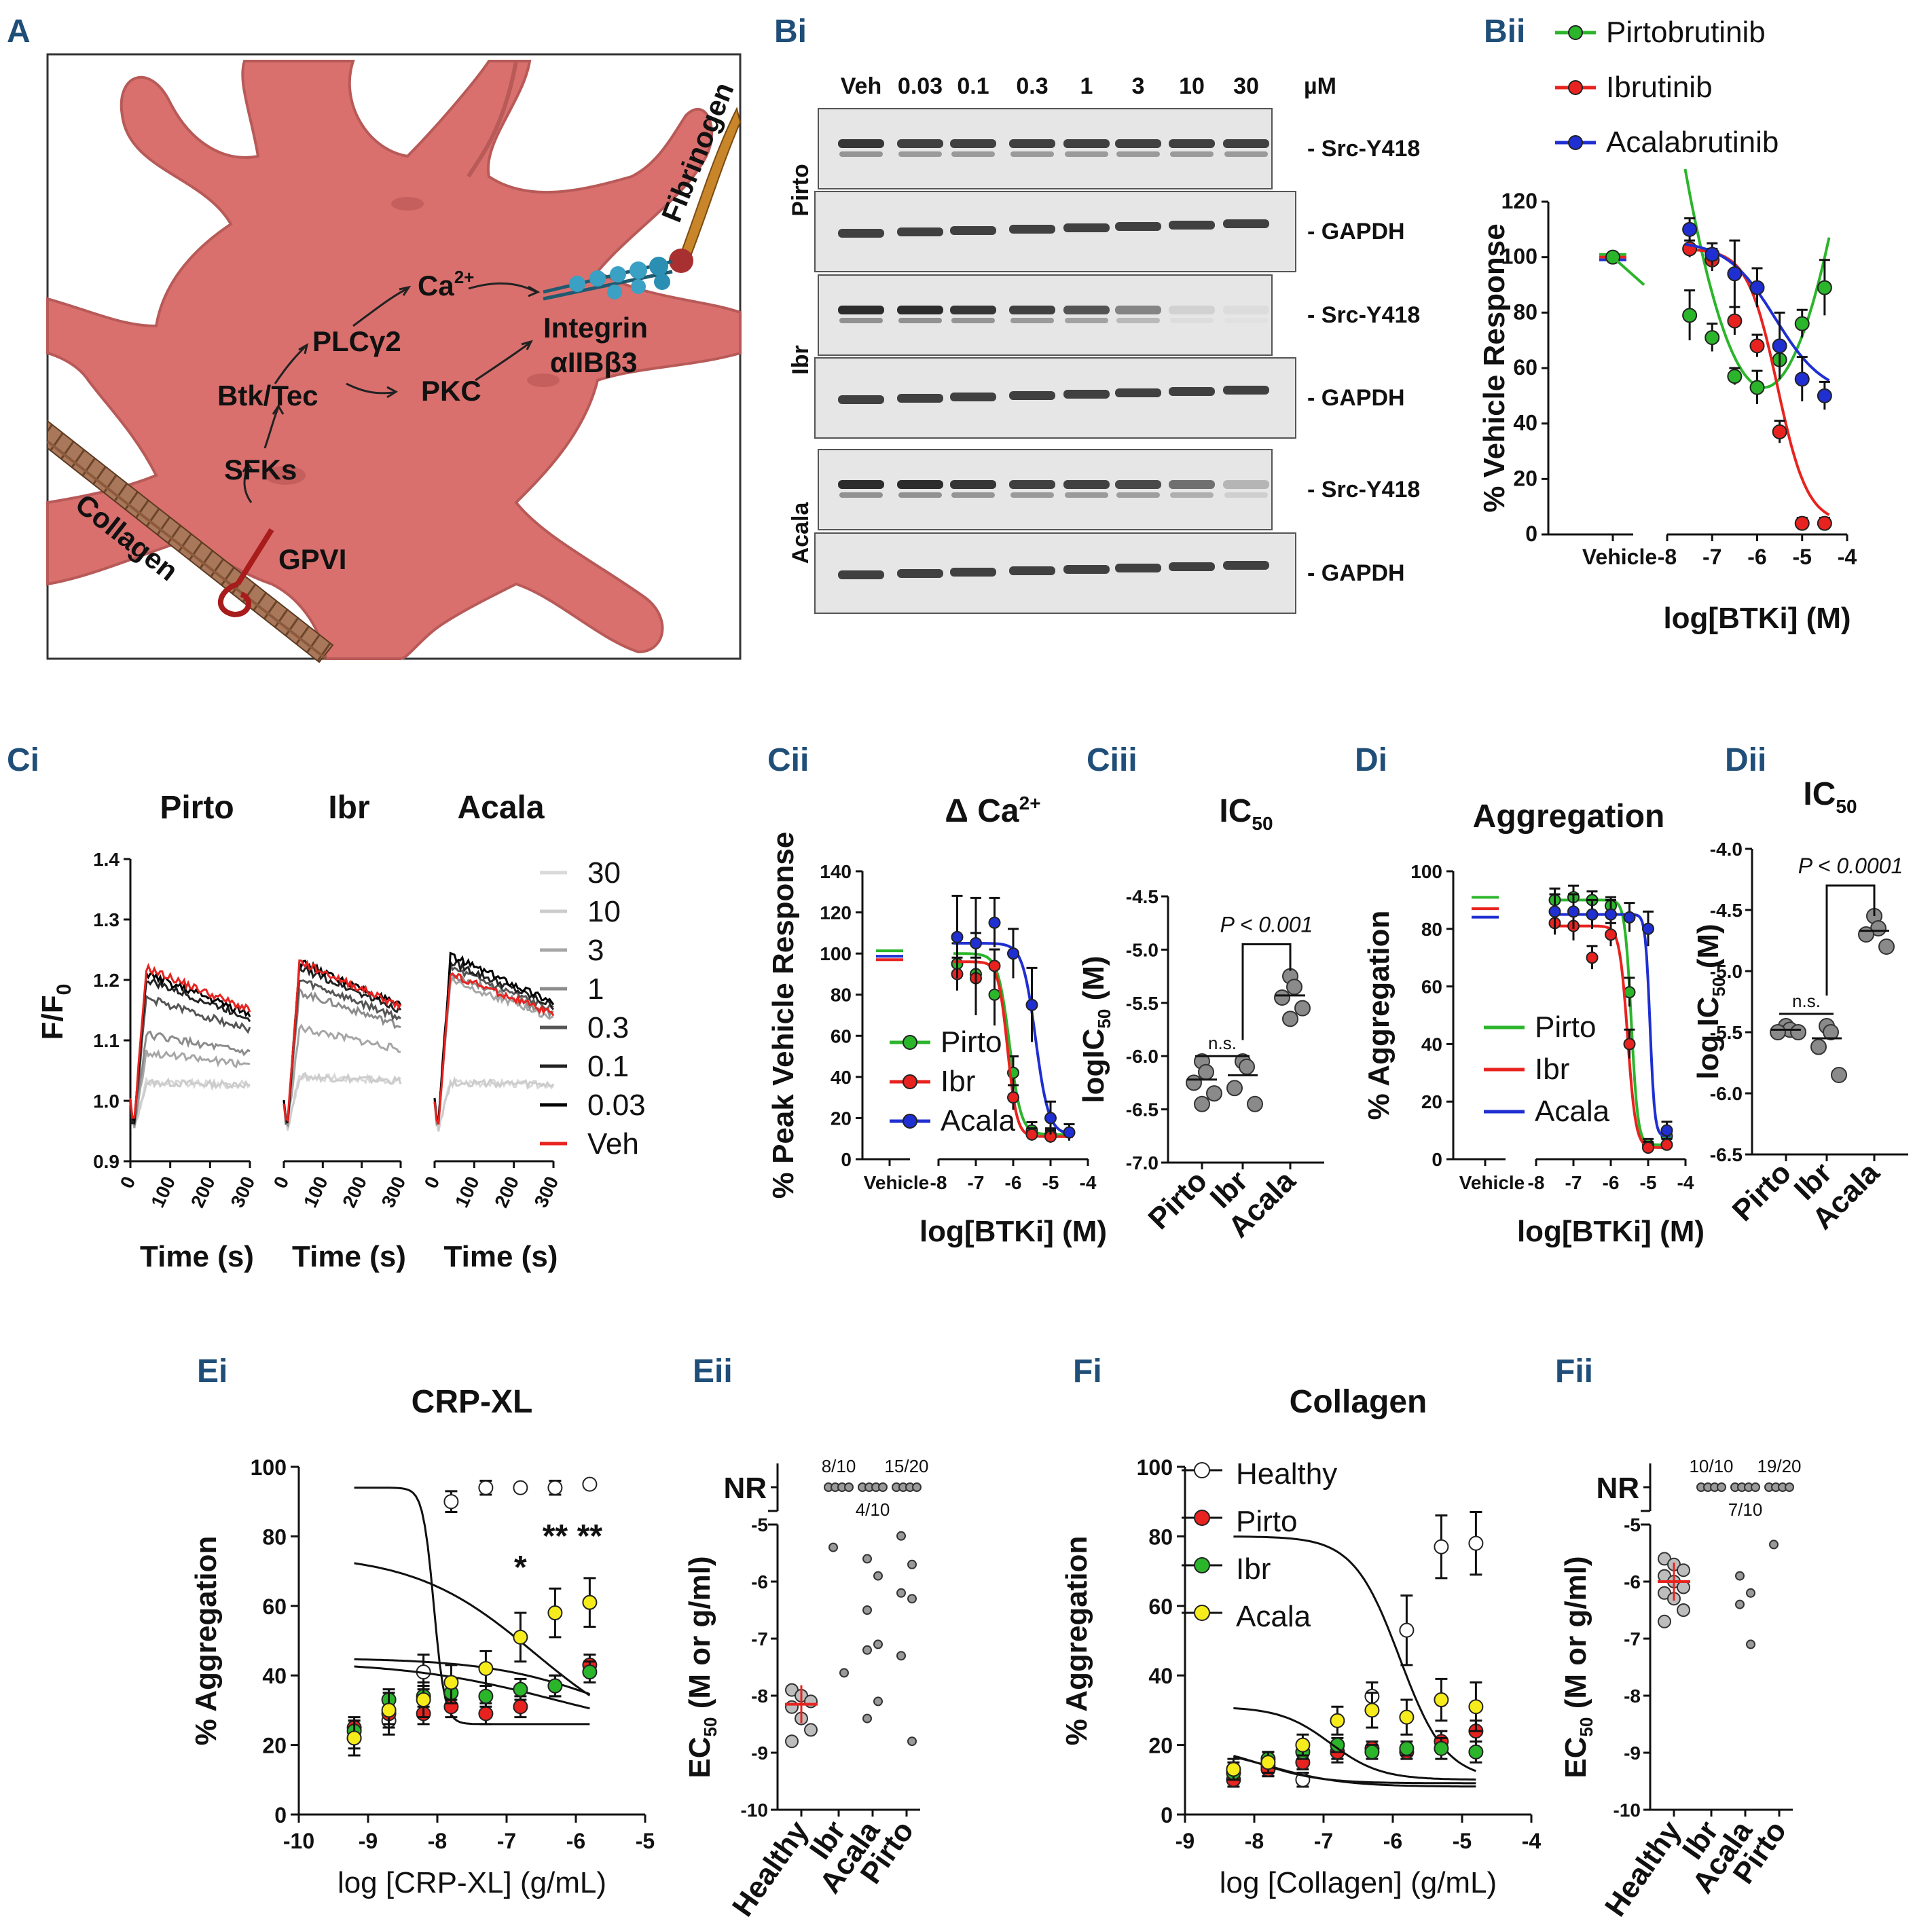  Describe the element at coordinates (1735, 321) in the screenshot. I see `data-point-ibrutinib` at that location.